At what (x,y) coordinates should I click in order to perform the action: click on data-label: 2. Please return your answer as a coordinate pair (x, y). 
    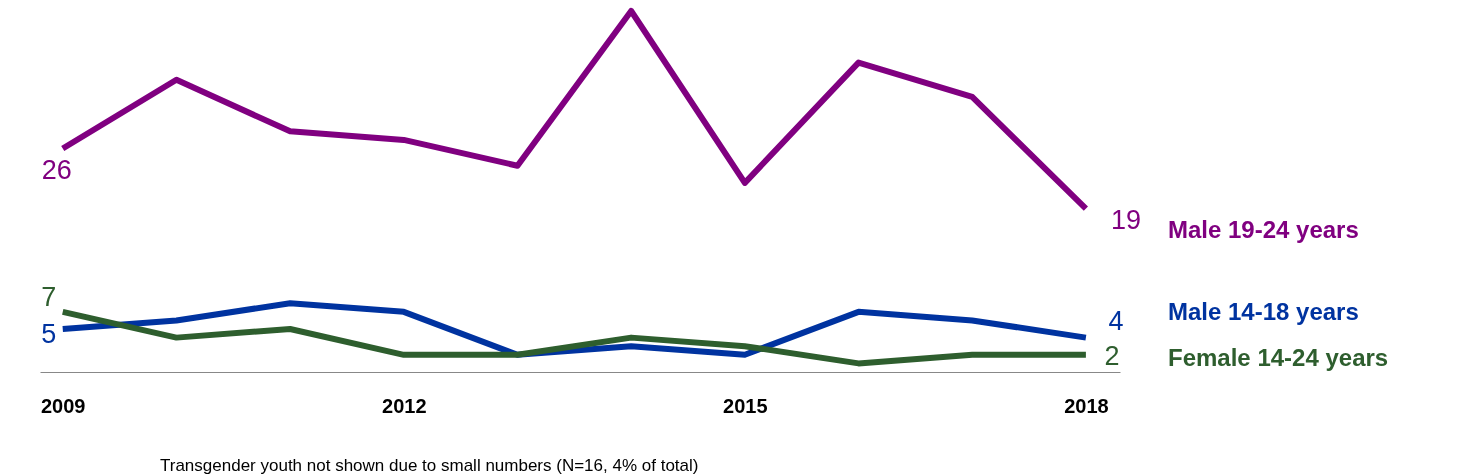
    Looking at the image, I should click on (1112, 355).